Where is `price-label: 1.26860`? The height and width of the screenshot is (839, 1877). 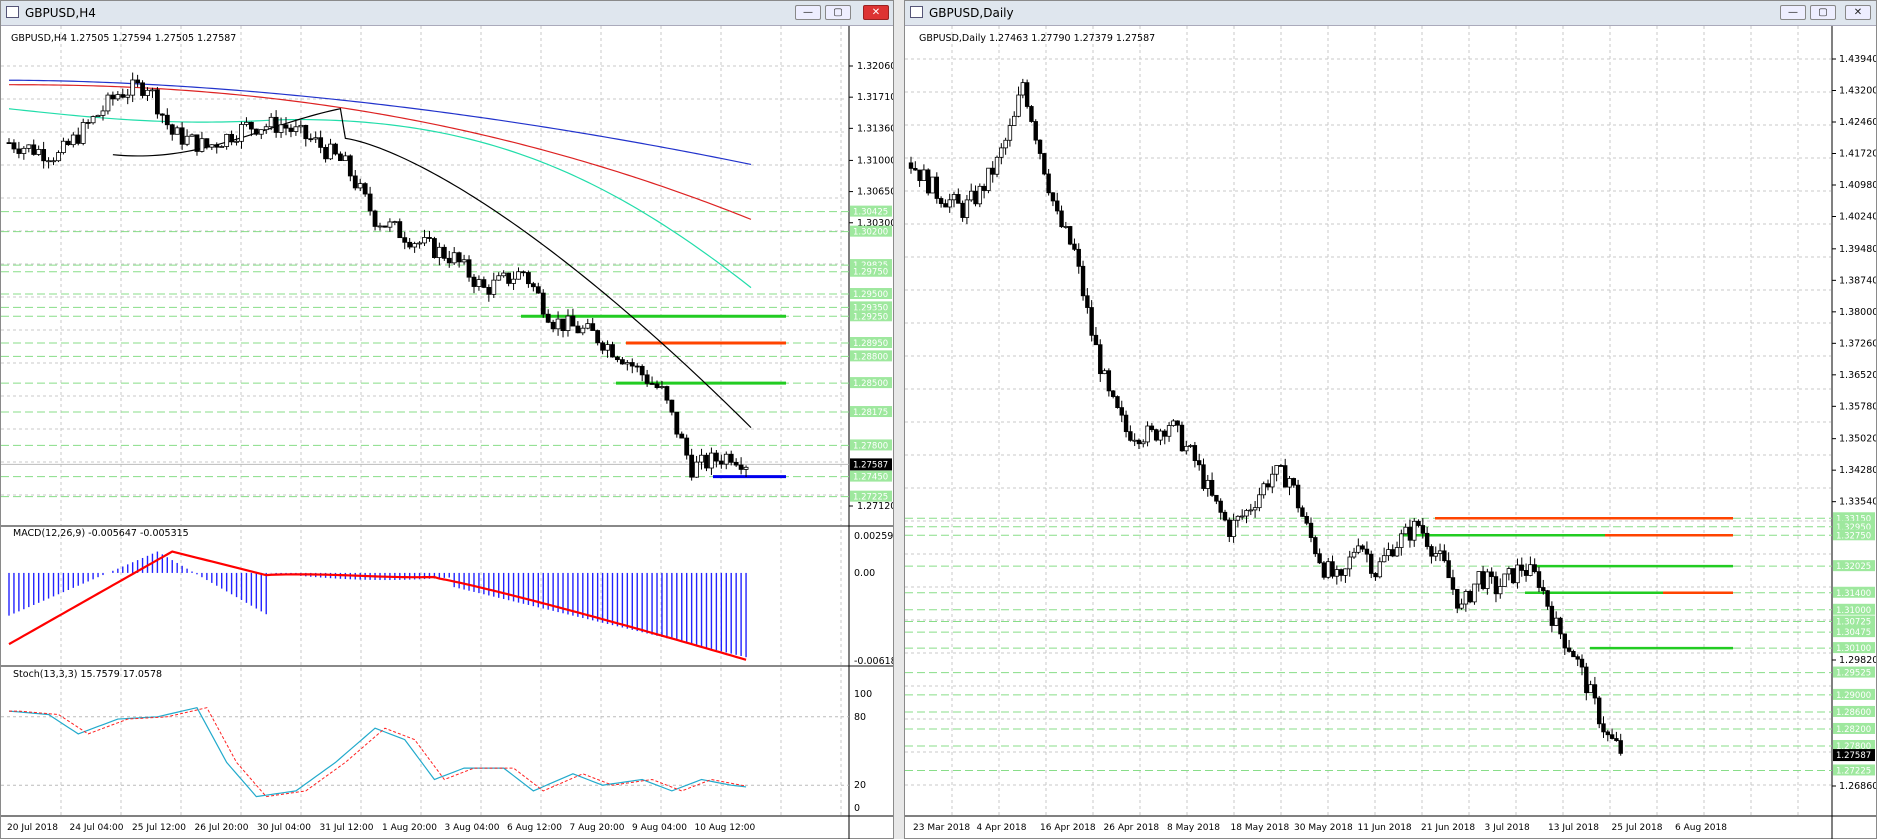 price-label: 1.26860 is located at coordinates (1857, 786).